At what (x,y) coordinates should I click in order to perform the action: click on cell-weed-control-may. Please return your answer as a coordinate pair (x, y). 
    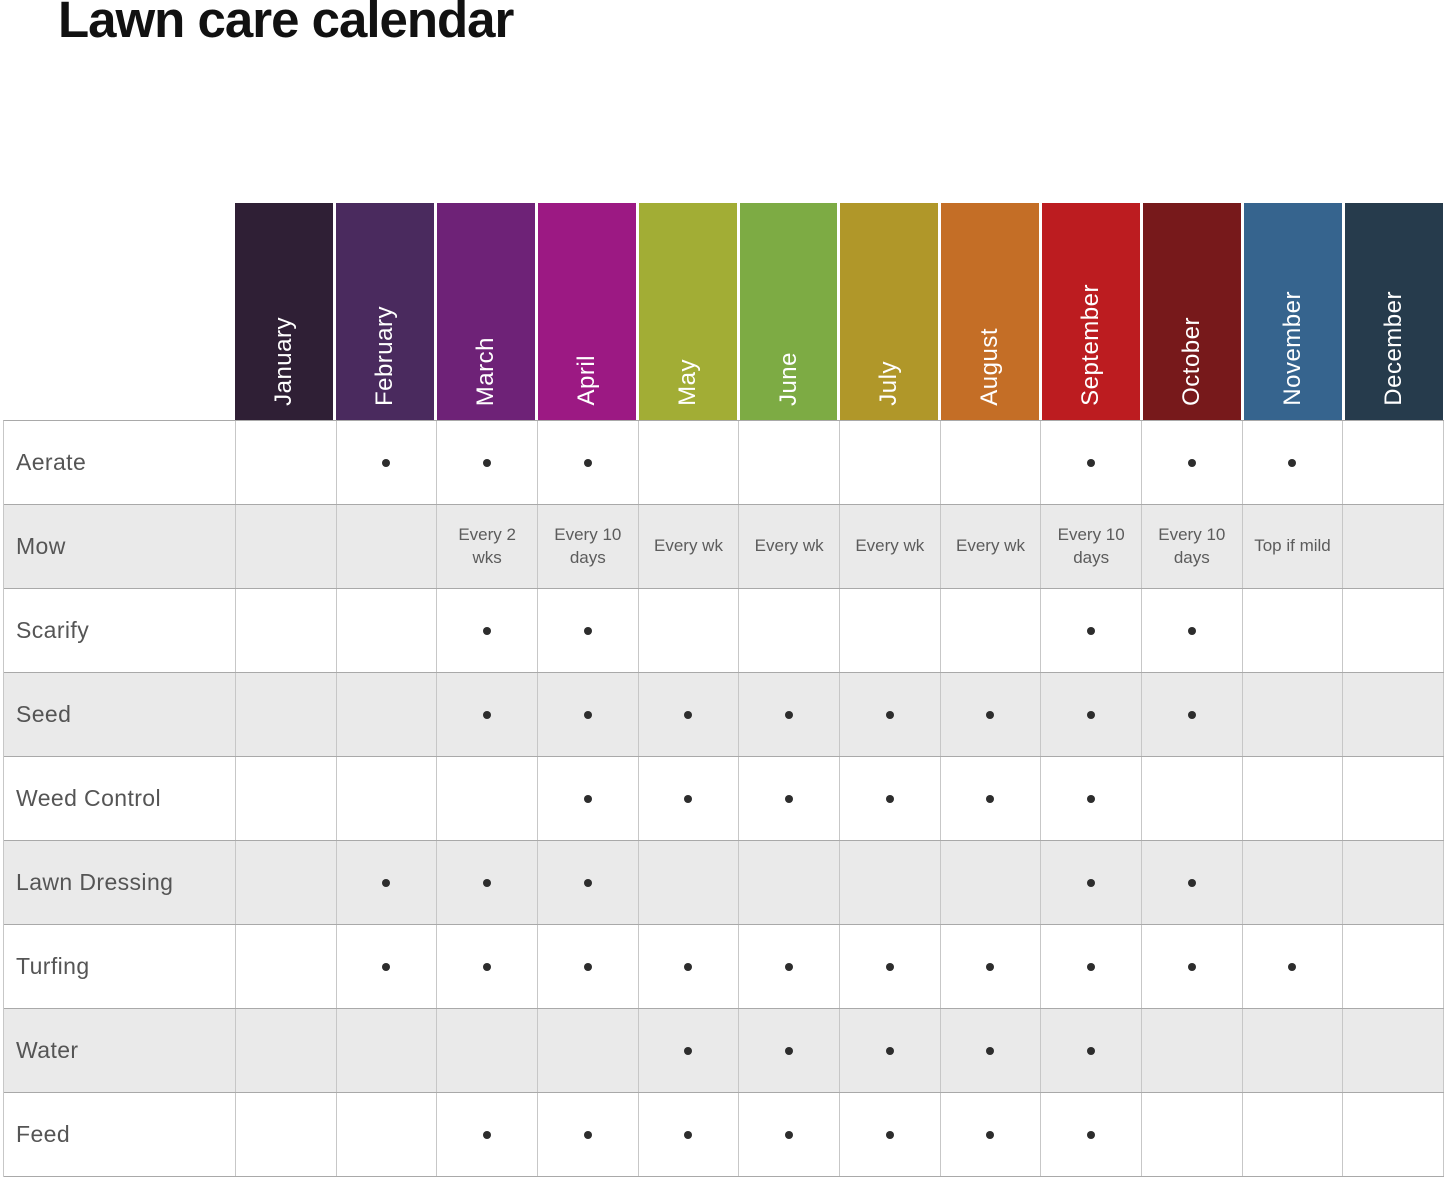
    Looking at the image, I should click on (689, 798).